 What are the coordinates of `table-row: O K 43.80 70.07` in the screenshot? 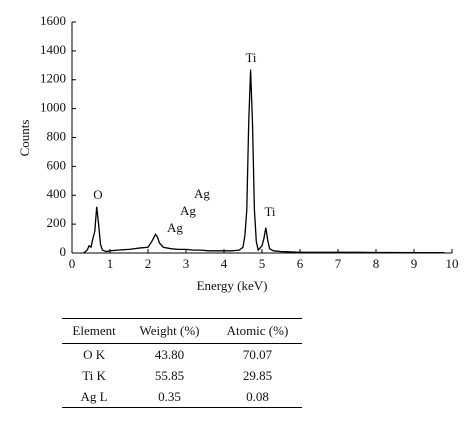 It's located at (182, 355).